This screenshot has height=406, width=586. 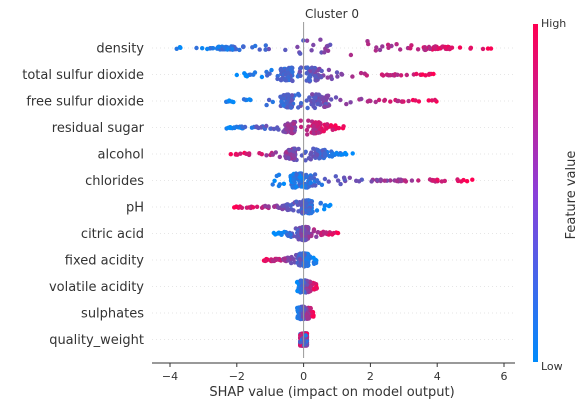 I want to click on x-tick-label: 0, so click(x=303, y=376).